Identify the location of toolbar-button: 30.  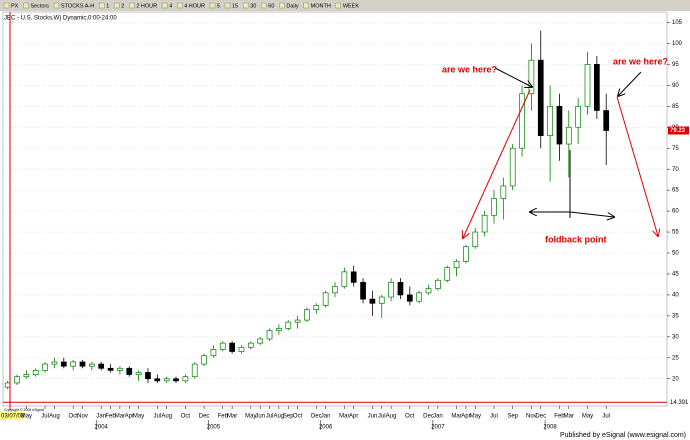
(253, 6).